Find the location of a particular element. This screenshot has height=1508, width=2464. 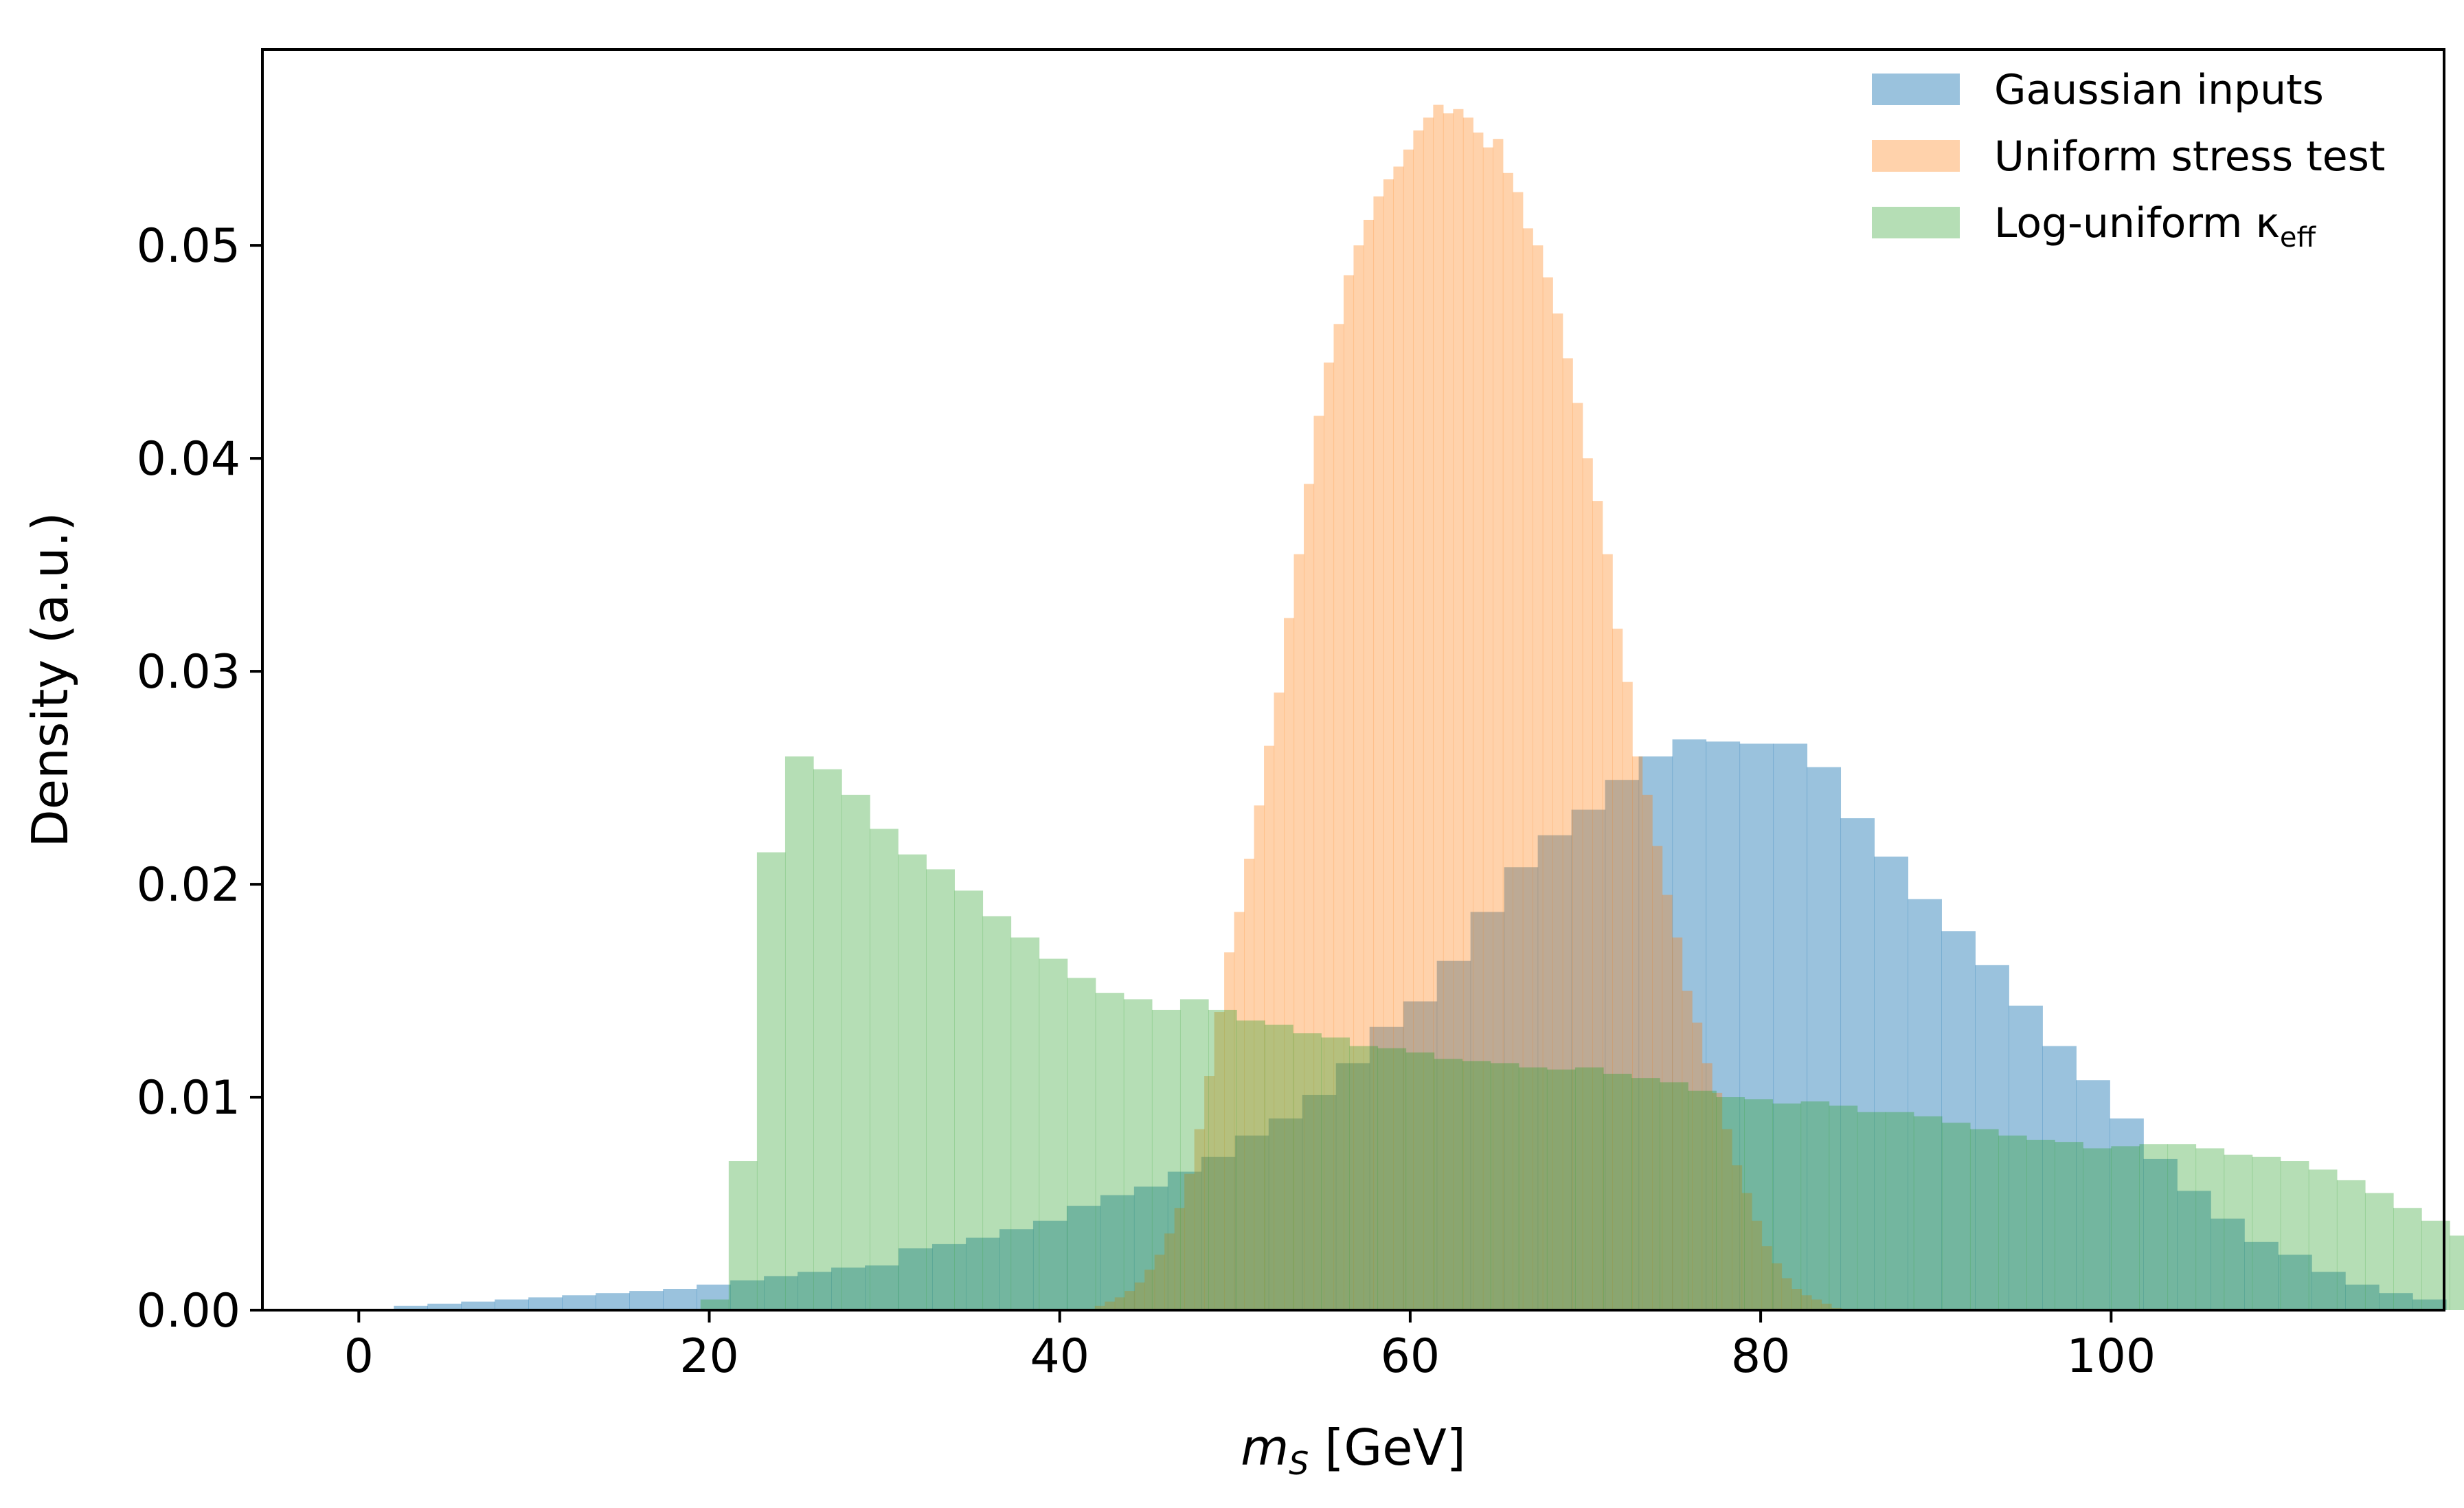

x-tick-label: 0 is located at coordinates (359, 1356).